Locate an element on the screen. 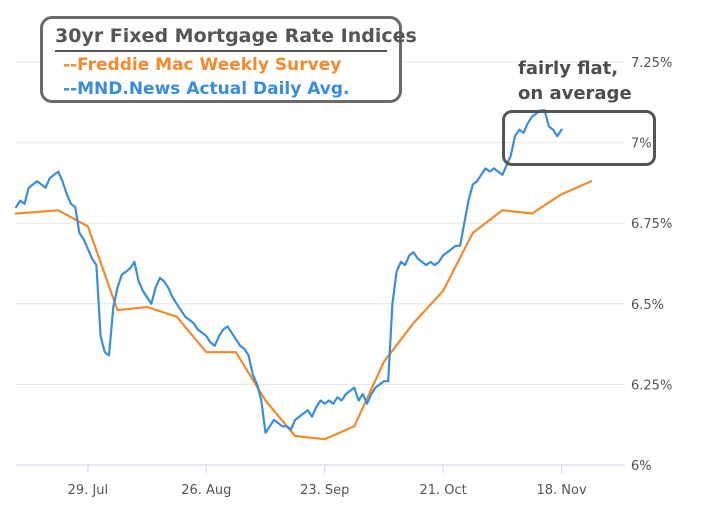 This screenshot has width=702, height=522. chart-title: 30yr Fixed Mortgage Rate Indices is located at coordinates (236, 36).